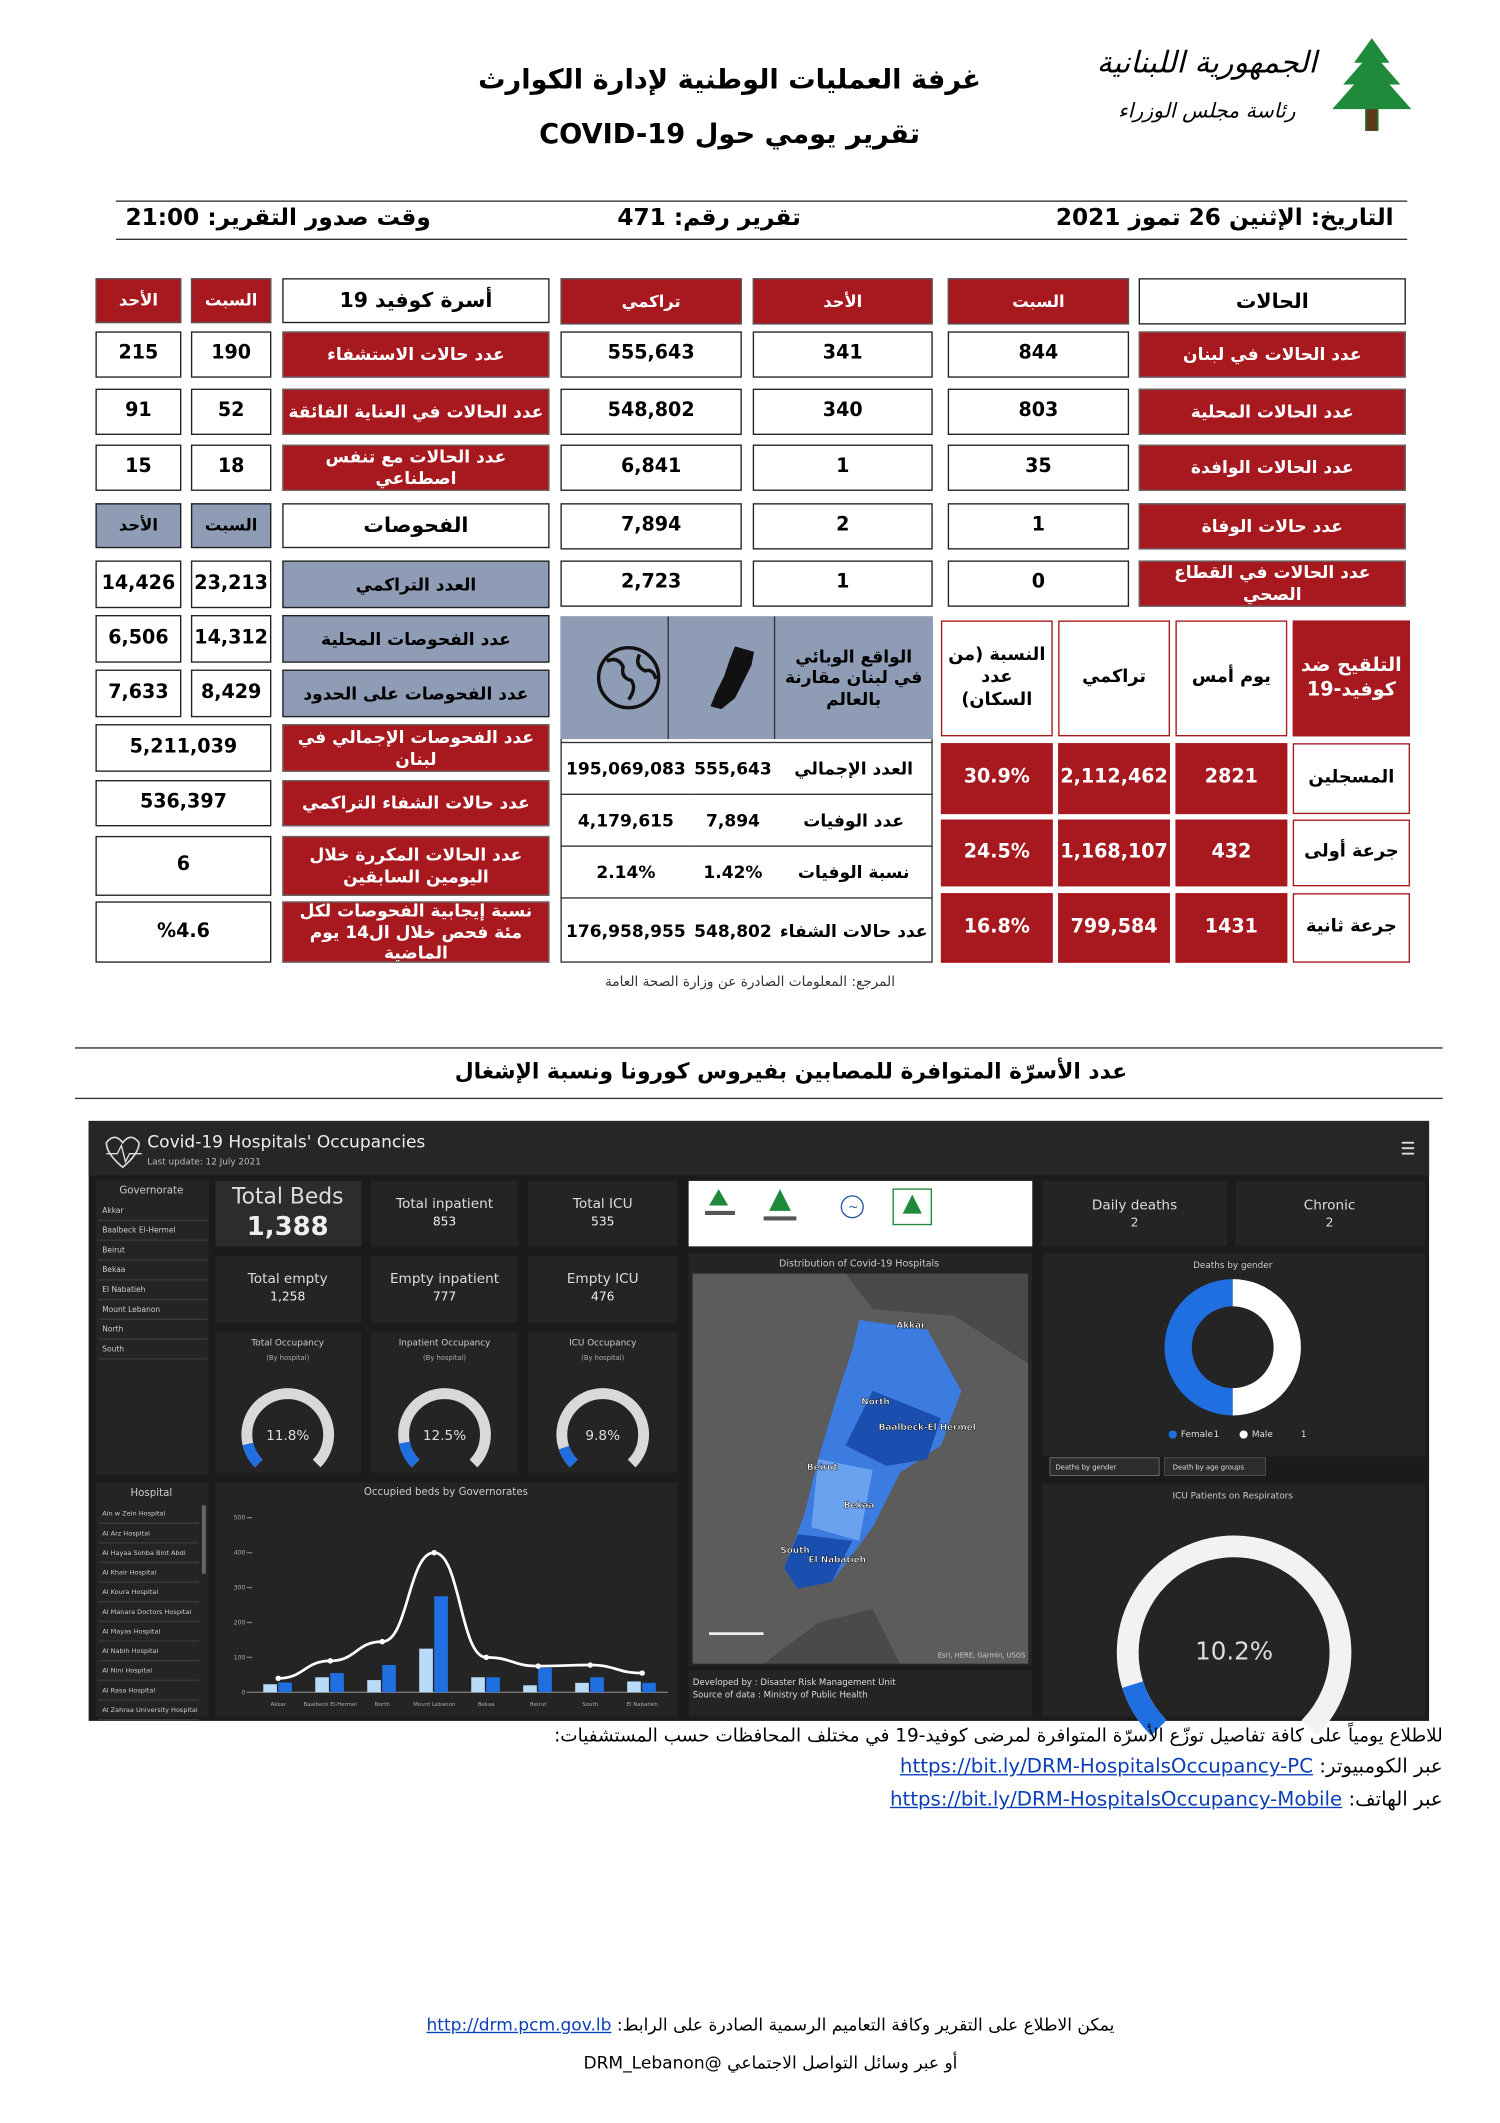  Describe the element at coordinates (996, 779) in the screenshot. I see `cell-value: 30.9%` at that location.